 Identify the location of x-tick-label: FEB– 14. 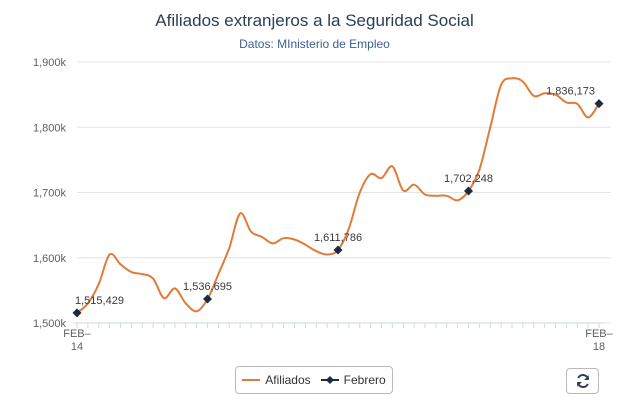
(77, 340).